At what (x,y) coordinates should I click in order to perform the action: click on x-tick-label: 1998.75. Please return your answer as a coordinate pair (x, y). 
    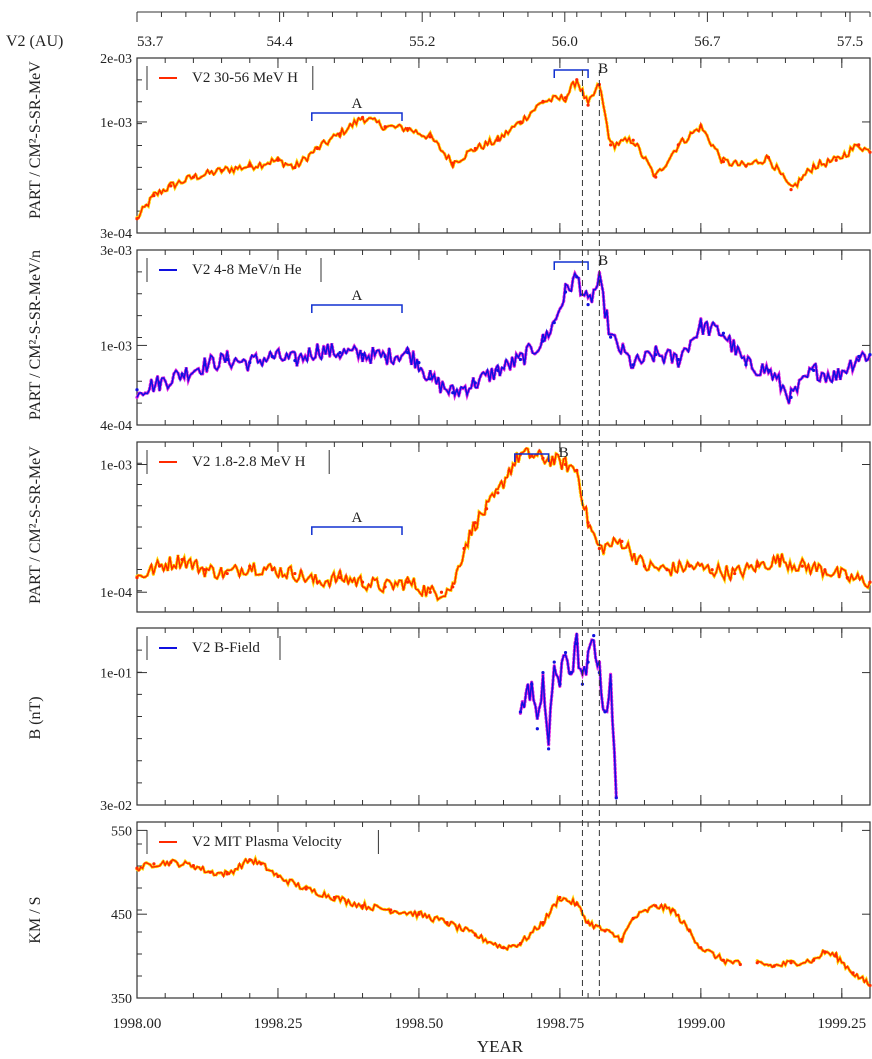
    Looking at the image, I should click on (560, 1024).